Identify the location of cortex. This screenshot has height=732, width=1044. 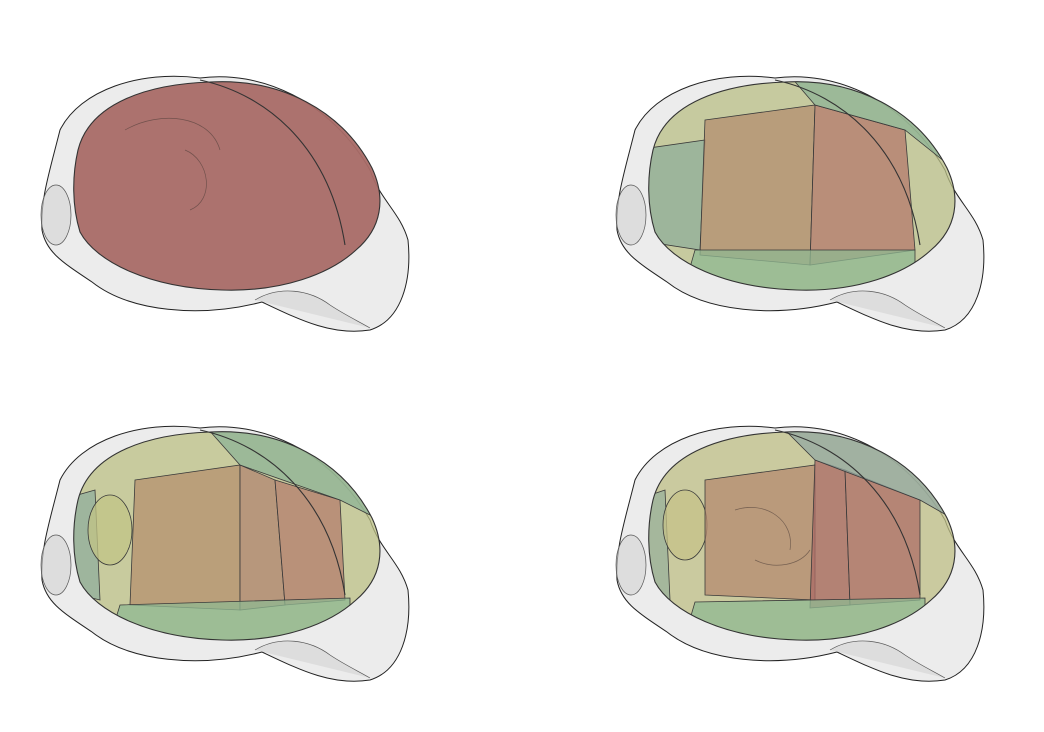
(227, 186).